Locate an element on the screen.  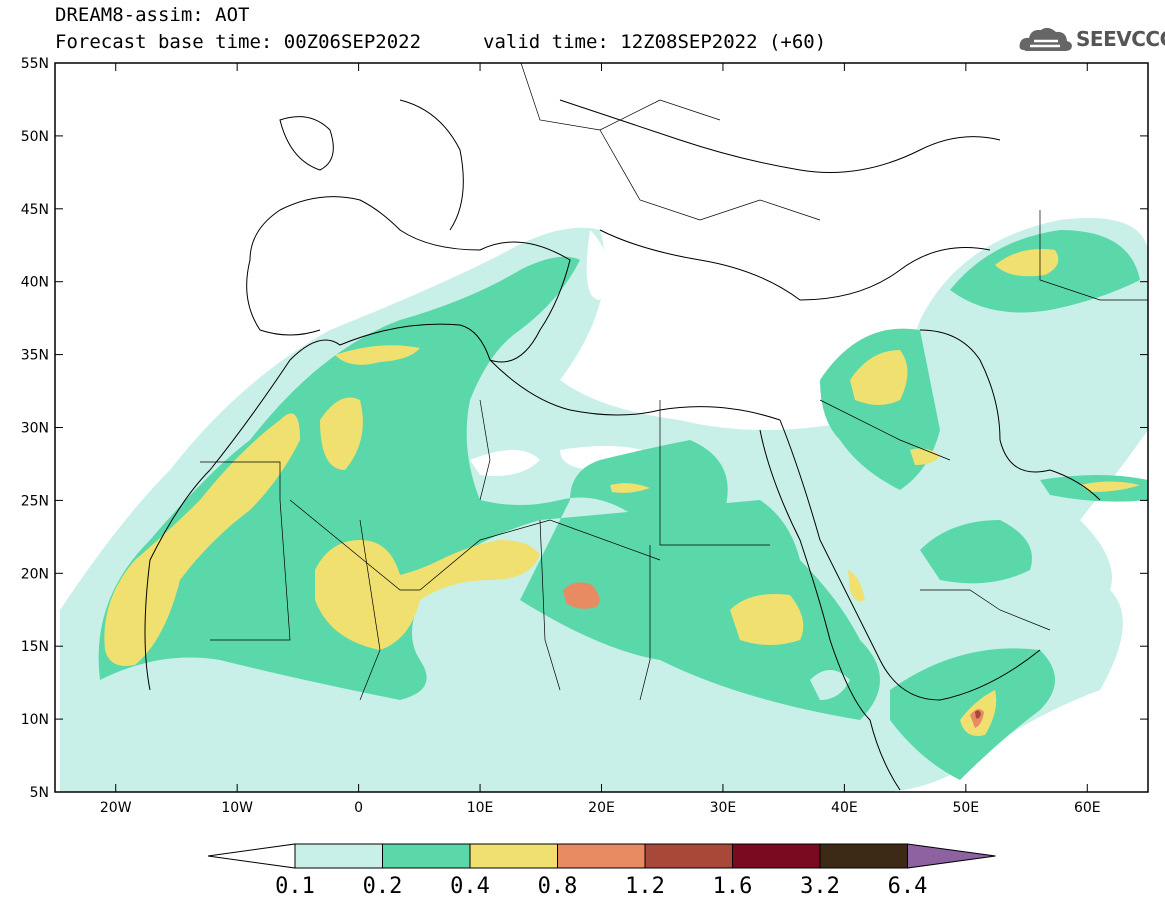
colorbar-label: 0.1 is located at coordinates (295, 886).